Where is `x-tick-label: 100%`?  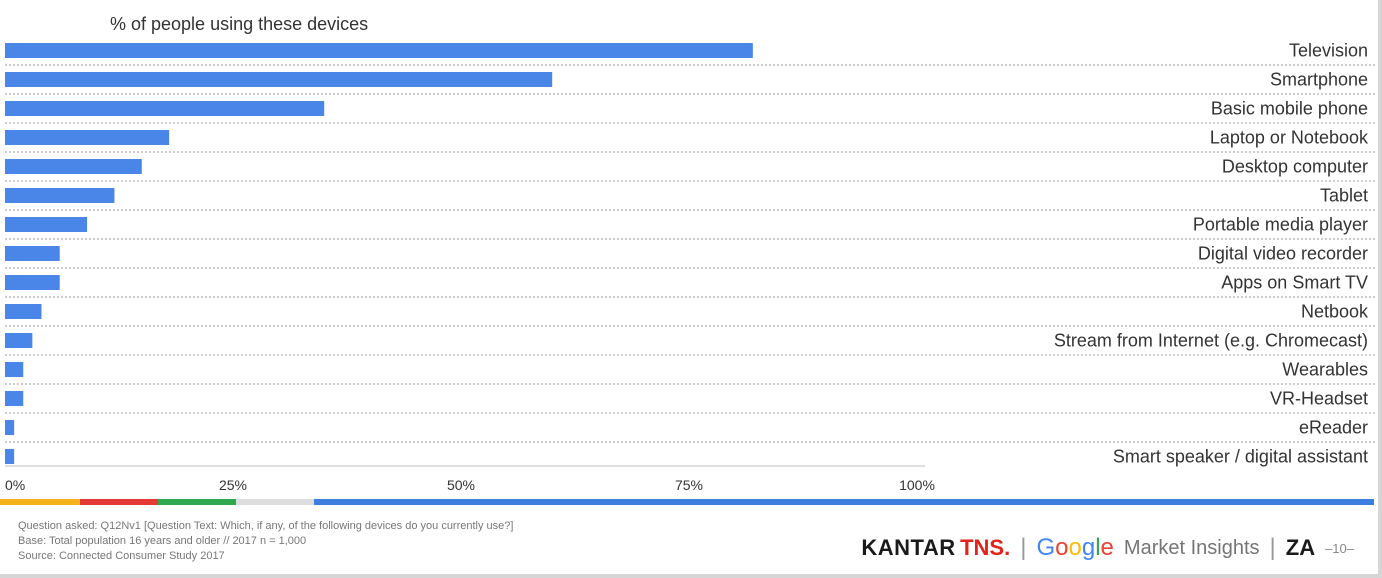
x-tick-label: 100% is located at coordinates (917, 485).